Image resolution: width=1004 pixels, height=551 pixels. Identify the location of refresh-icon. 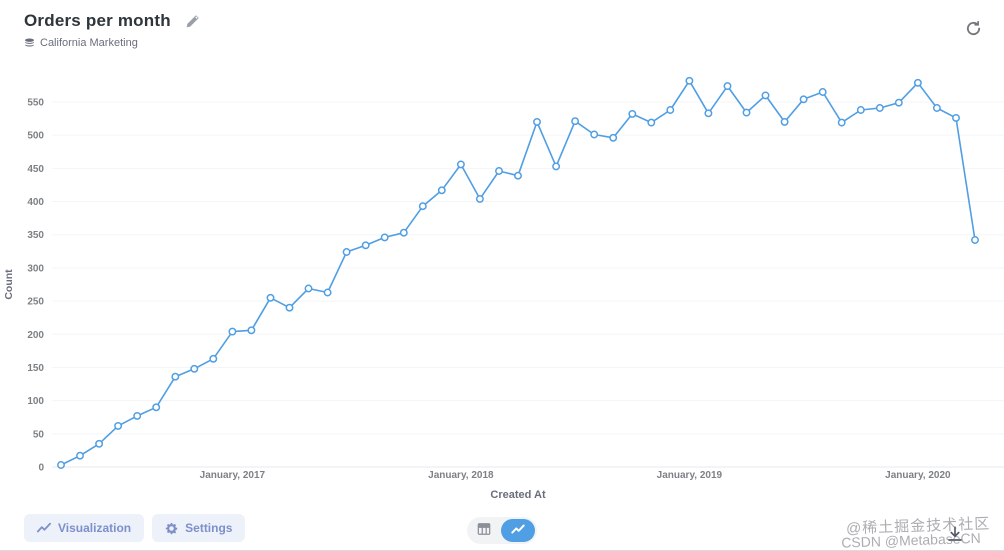
(973, 28).